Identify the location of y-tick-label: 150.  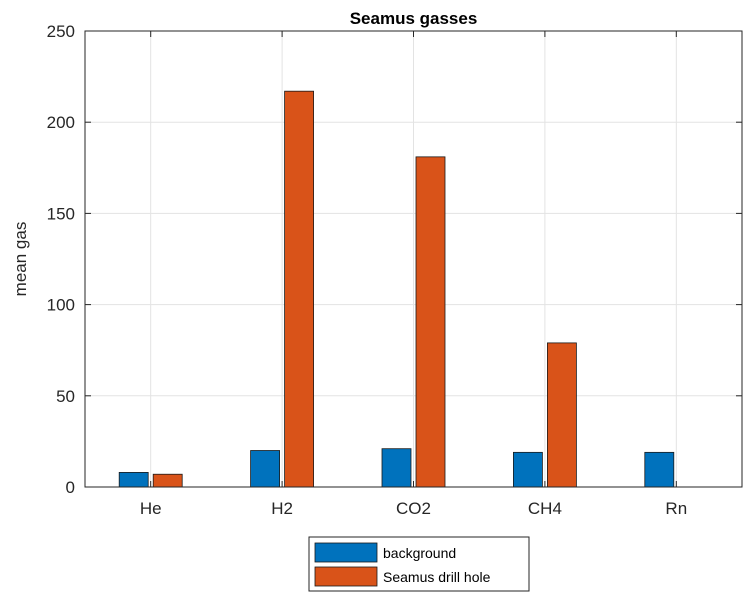
(61, 213).